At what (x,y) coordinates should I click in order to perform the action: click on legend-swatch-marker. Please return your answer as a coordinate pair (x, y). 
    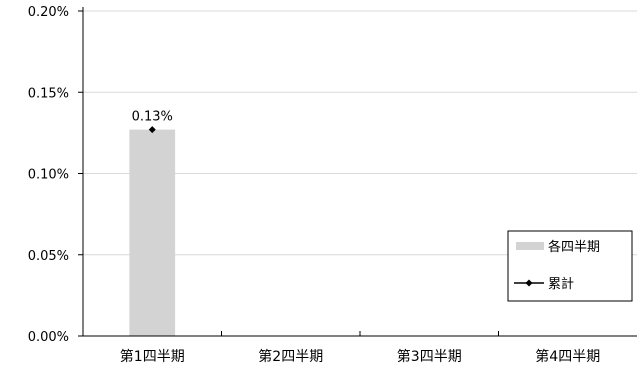
    Looking at the image, I should click on (529, 283).